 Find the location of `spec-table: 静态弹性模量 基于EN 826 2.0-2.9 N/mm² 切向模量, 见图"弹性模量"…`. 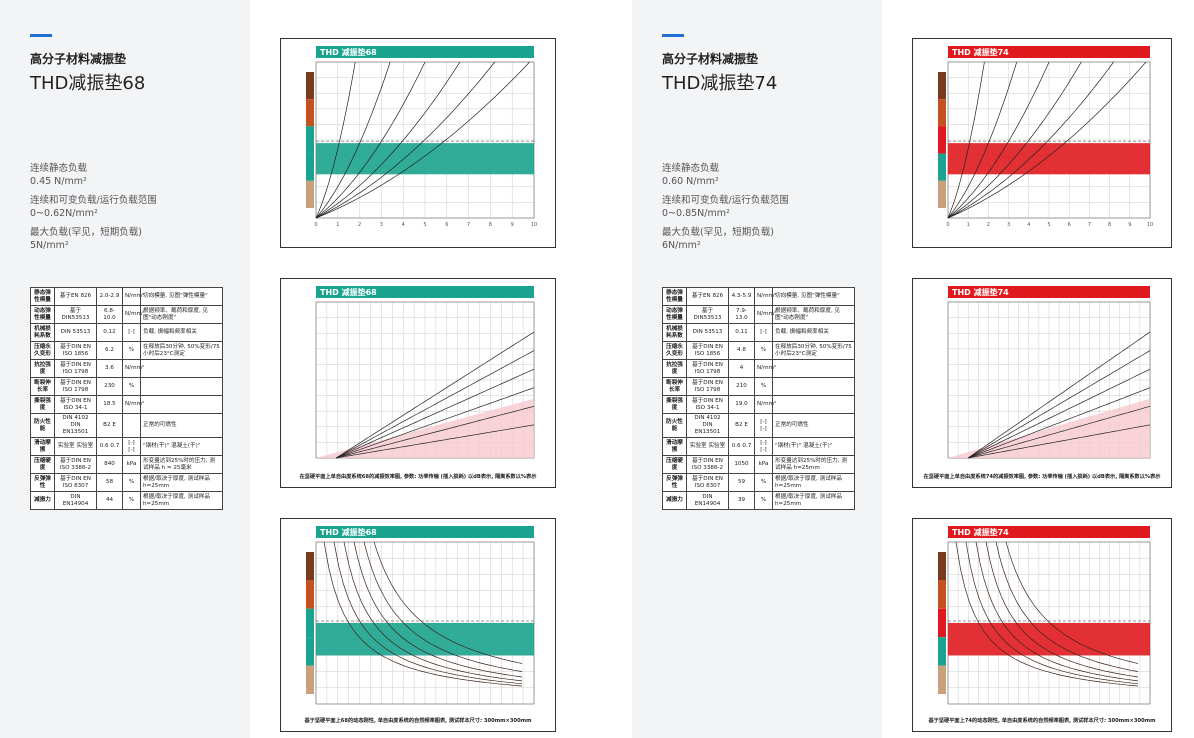

spec-table: 静态弹性模量 基于EN 826 2.0-2.9 N/mm² 切向模量, 见图"弹性模量"… is located at coordinates (126, 398).